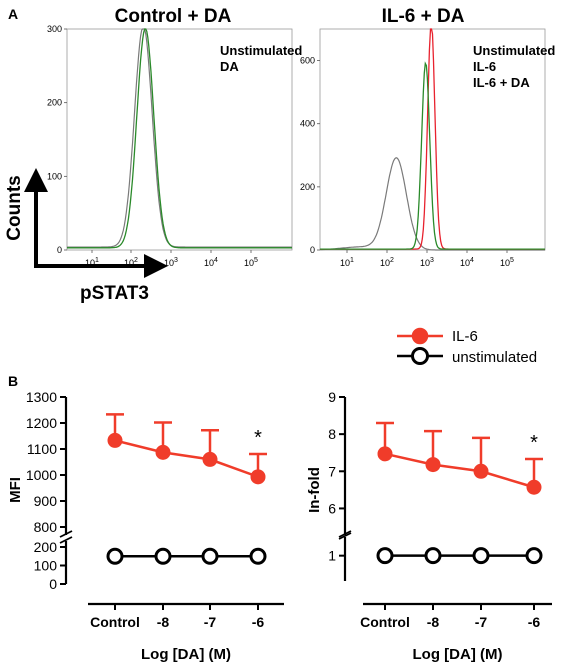  I want to click on histogram-curve-il6, so click(432, 139).